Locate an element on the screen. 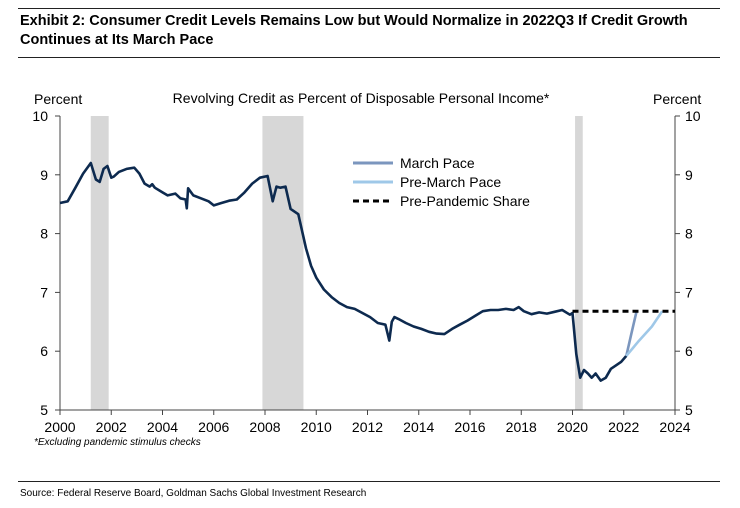  x-tick-label: 2024 is located at coordinates (674, 427).